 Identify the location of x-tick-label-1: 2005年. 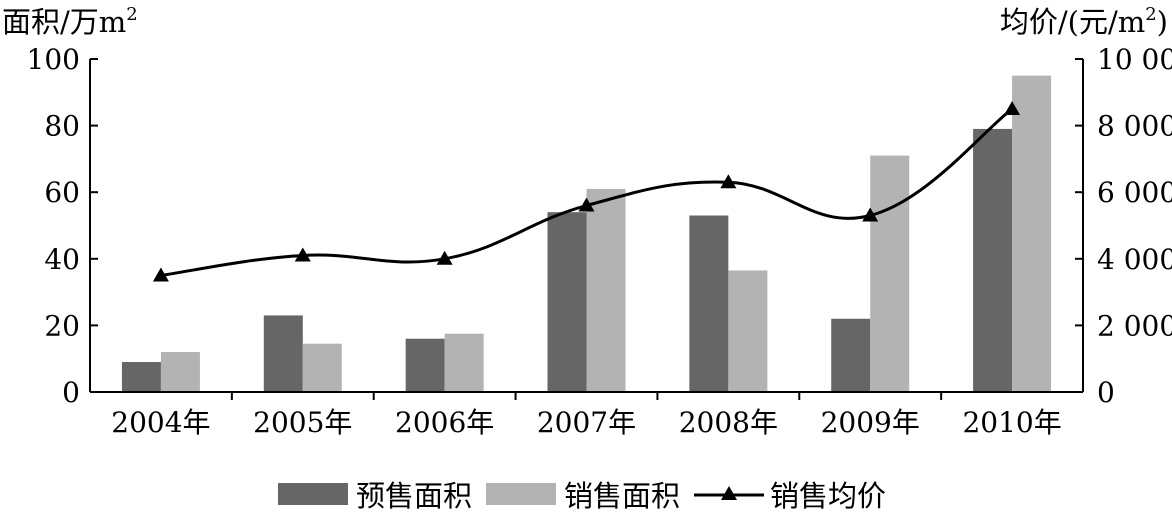
(302, 422).